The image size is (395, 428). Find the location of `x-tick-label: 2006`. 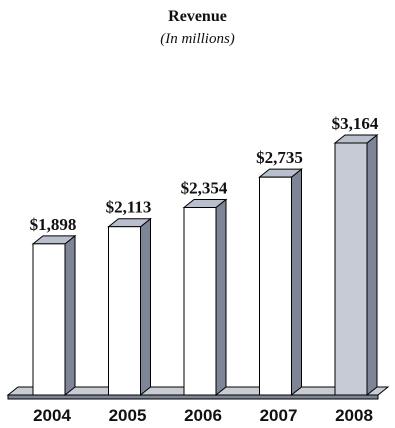

x-tick-label: 2006 is located at coordinates (203, 415).